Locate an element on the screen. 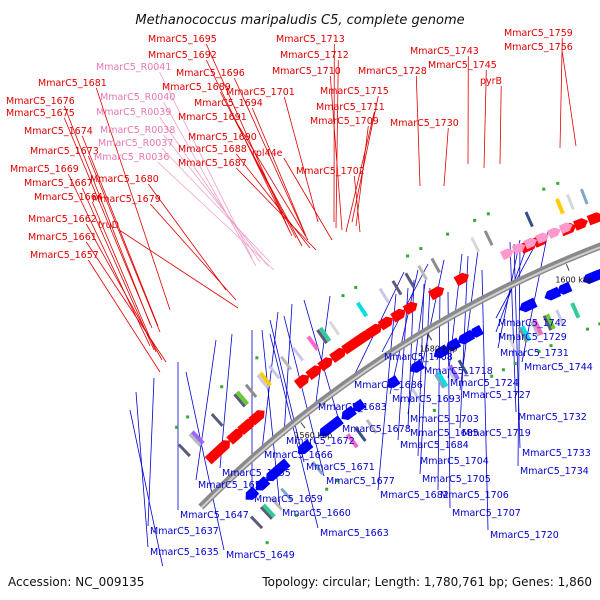  forward-gene-label: MmarC5_1745 is located at coordinates (462, 65).